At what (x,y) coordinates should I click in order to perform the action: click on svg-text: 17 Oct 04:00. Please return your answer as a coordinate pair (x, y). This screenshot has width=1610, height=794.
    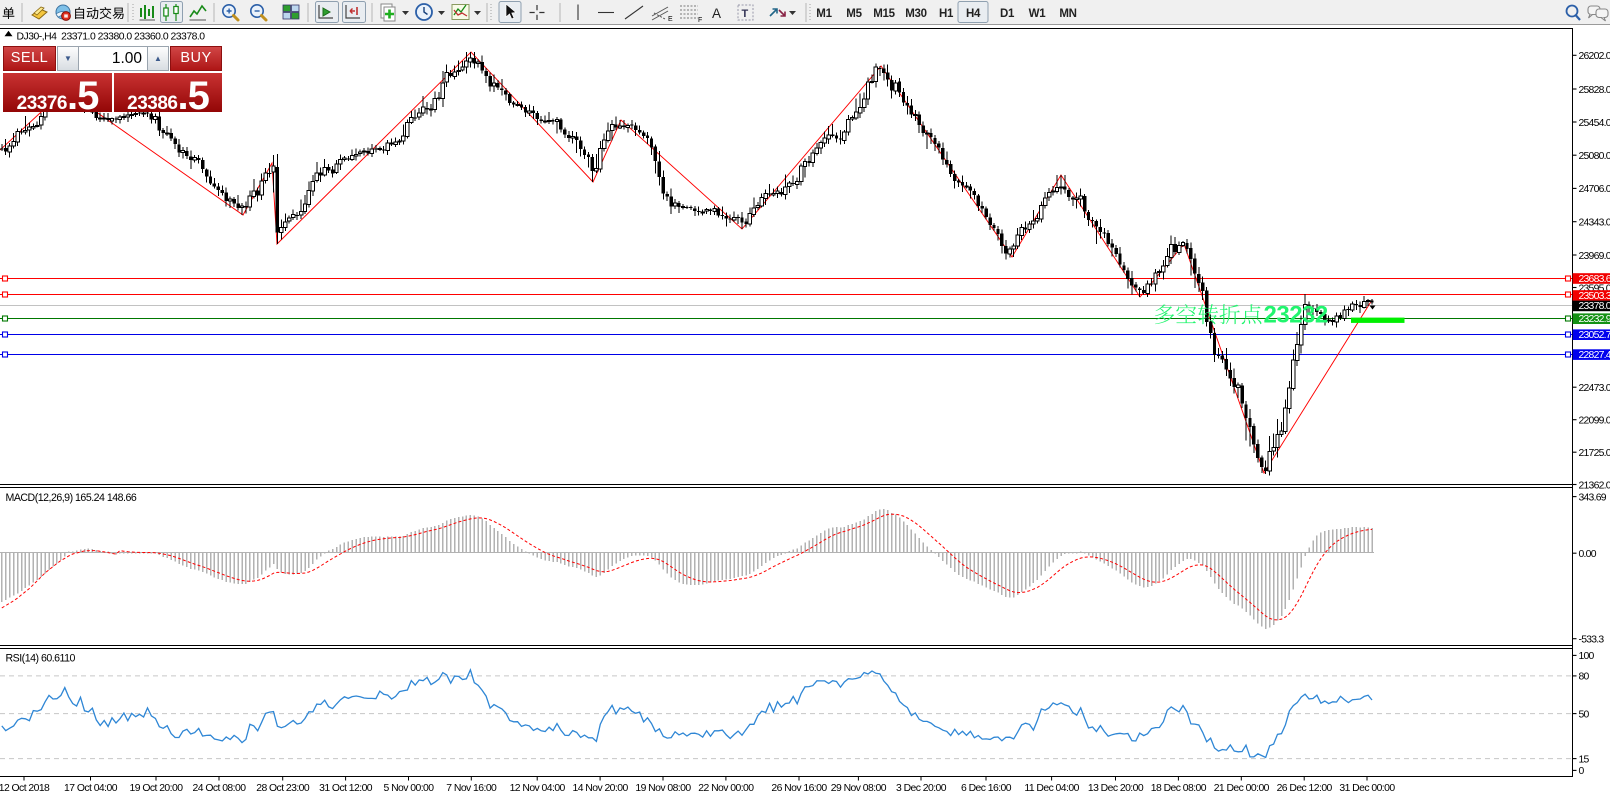
    Looking at the image, I should click on (91, 788).